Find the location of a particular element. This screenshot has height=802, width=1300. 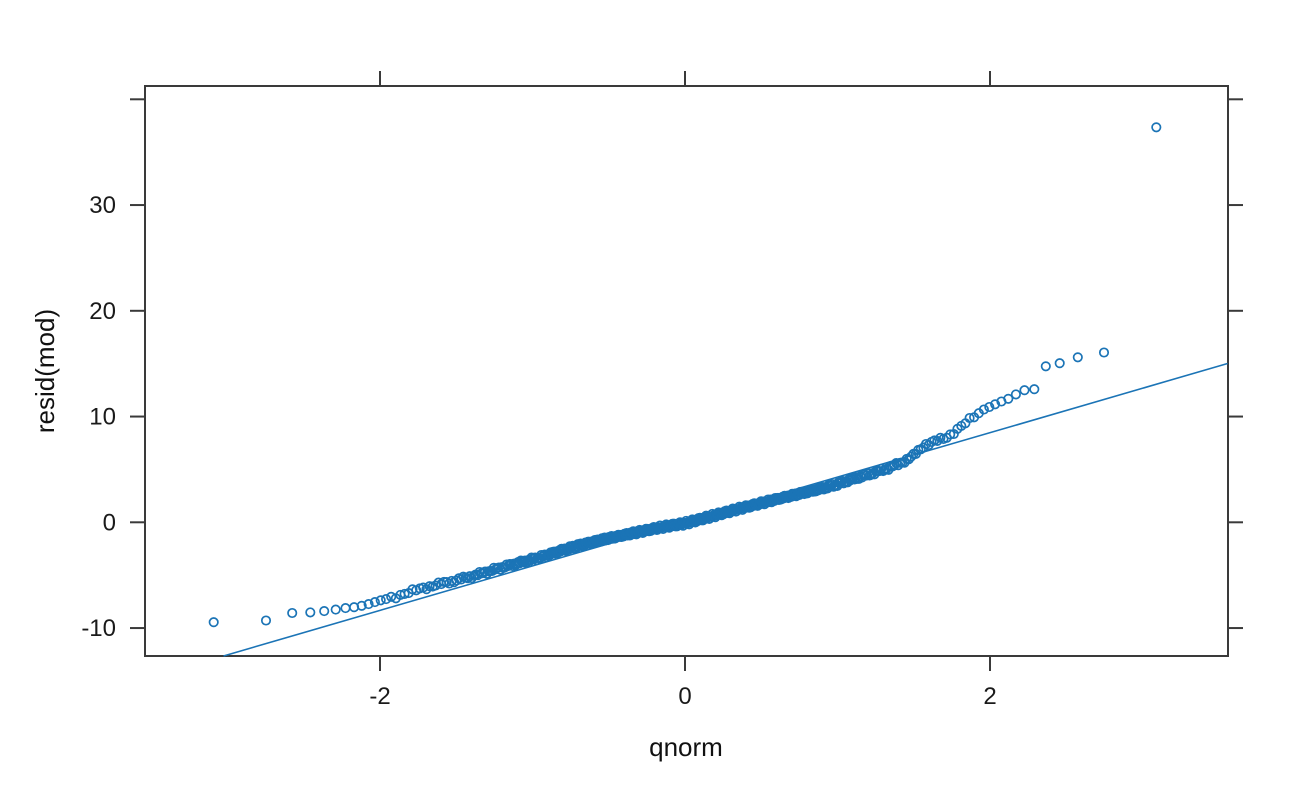

y-tick-label: -10 is located at coordinates (98, 628).